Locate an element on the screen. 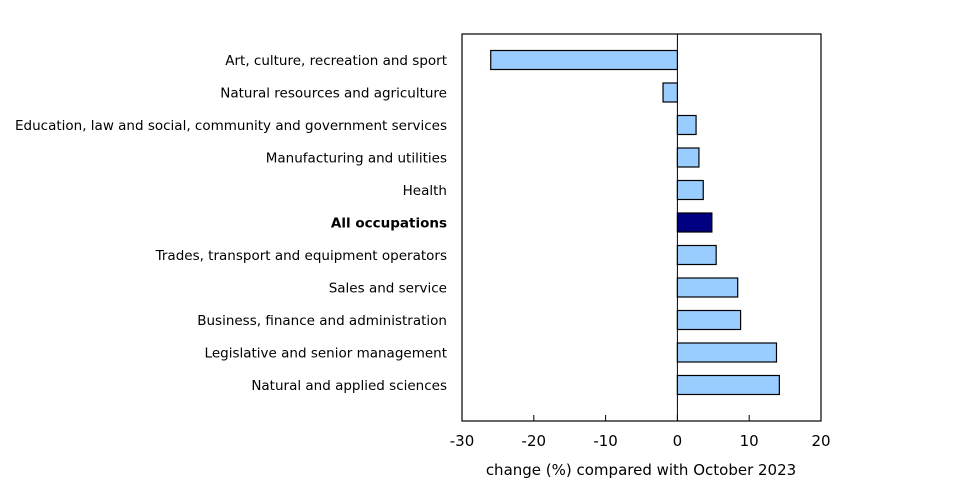 This screenshot has height=485, width=962. x-tick-label: -20 is located at coordinates (534, 441).